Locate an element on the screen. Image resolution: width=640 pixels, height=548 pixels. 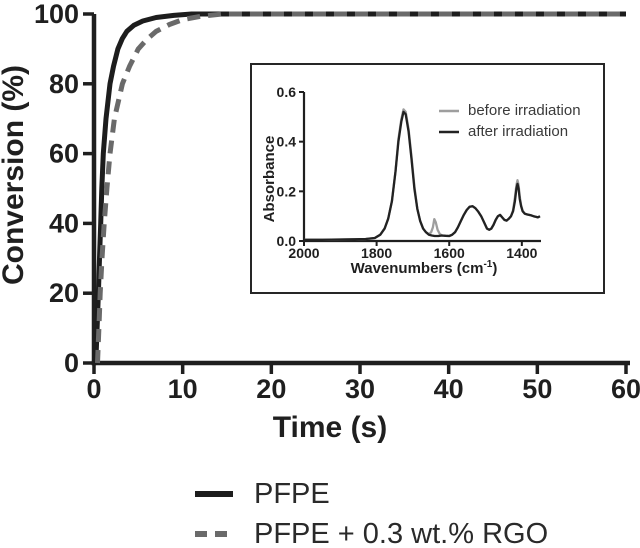
inset-chart-canvas: 2000 1800 1600 1400 0.0 0.2 0.4 0.6 is located at coordinates (409, 172).